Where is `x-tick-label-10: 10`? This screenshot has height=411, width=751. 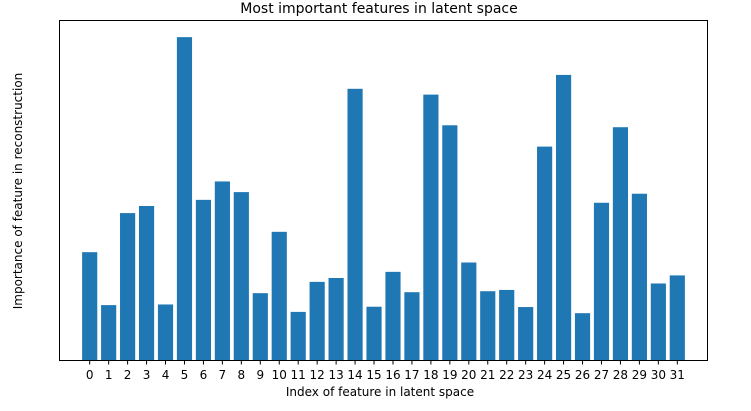
x-tick-label-10: 10 is located at coordinates (279, 375).